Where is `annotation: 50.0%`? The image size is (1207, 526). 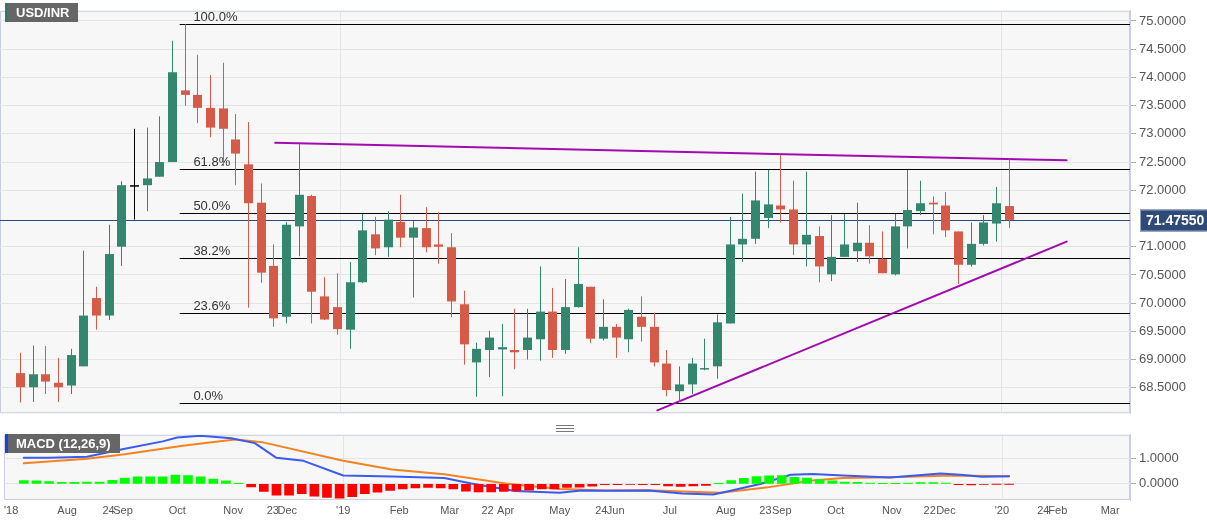
annotation: 50.0% is located at coordinates (212, 206).